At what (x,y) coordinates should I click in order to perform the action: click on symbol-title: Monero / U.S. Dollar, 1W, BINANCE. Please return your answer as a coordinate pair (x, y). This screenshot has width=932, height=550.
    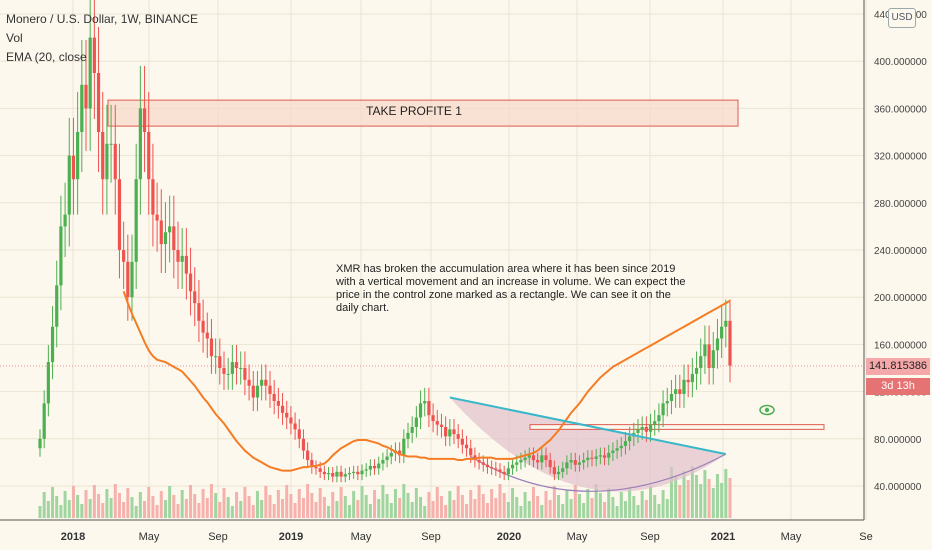
    Looking at the image, I should click on (102, 19).